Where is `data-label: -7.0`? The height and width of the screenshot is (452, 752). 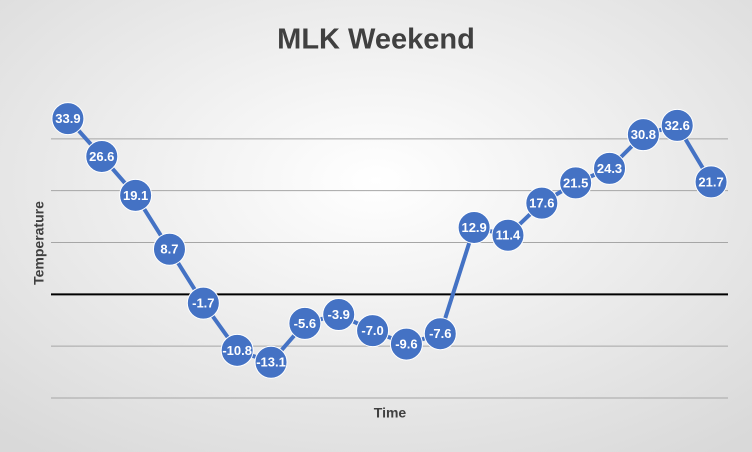 data-label: -7.0 is located at coordinates (372, 330).